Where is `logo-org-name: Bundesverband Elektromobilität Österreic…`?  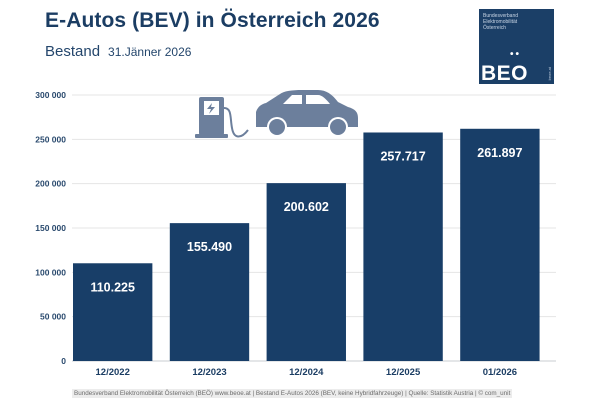 logo-org-name: Bundesverband Elektromobilität Österreic… is located at coordinates (501, 22).